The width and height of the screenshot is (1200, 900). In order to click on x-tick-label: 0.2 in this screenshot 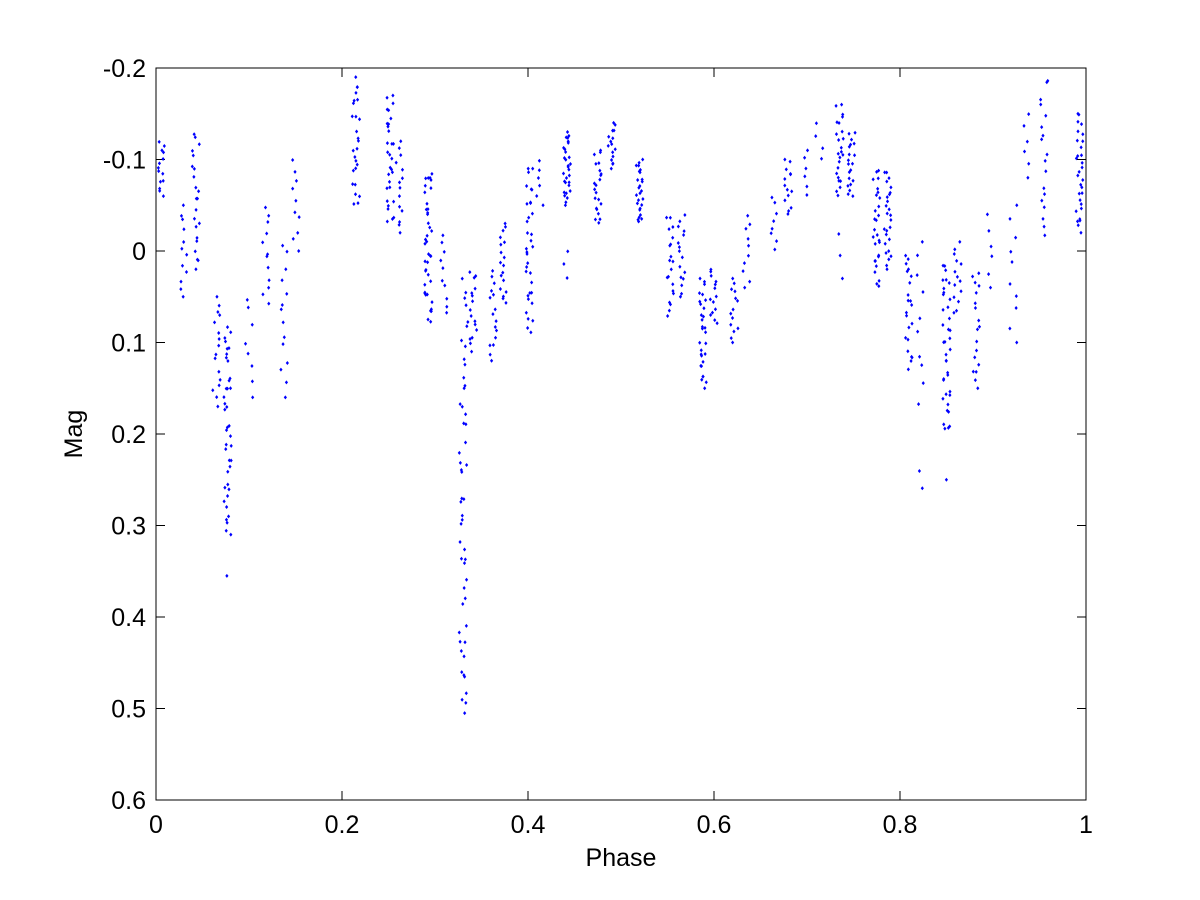, I will do `click(342, 825)`.